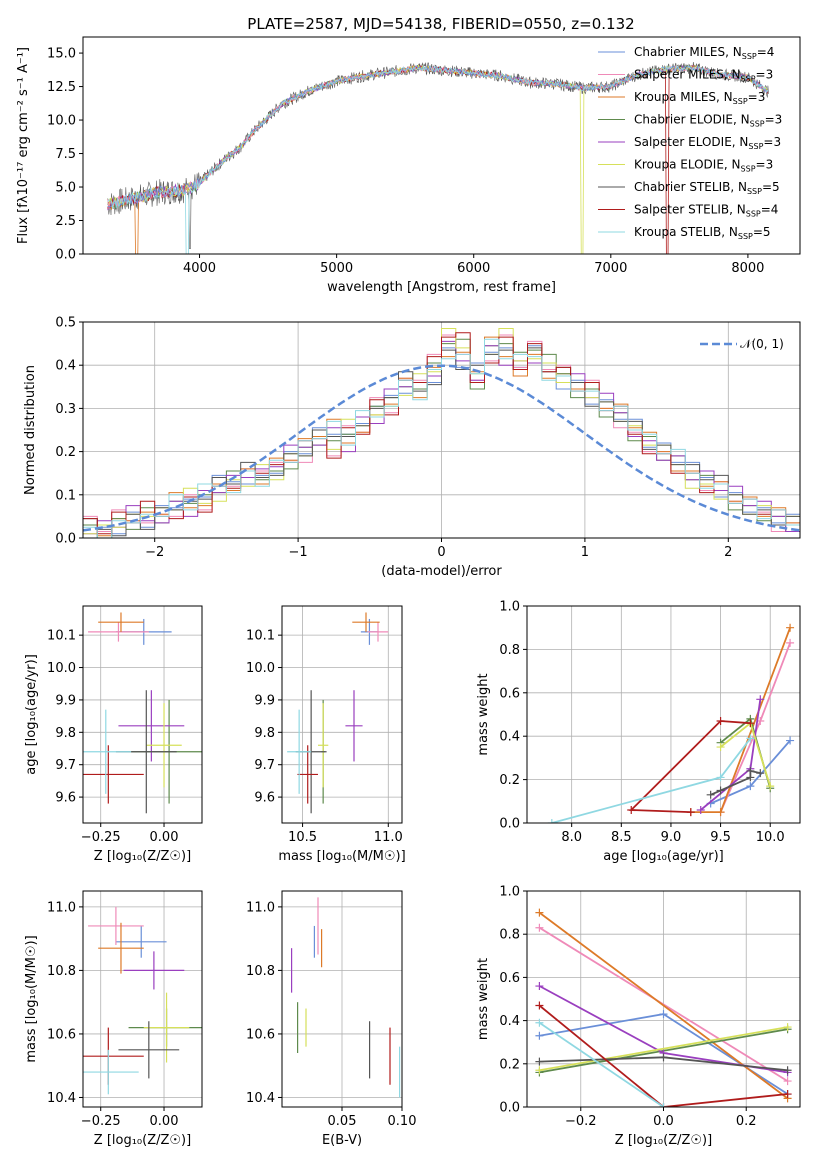  What do you see at coordinates (388, 837) in the screenshot?
I see `x-tick-label: 11.0` at bounding box center [388, 837].